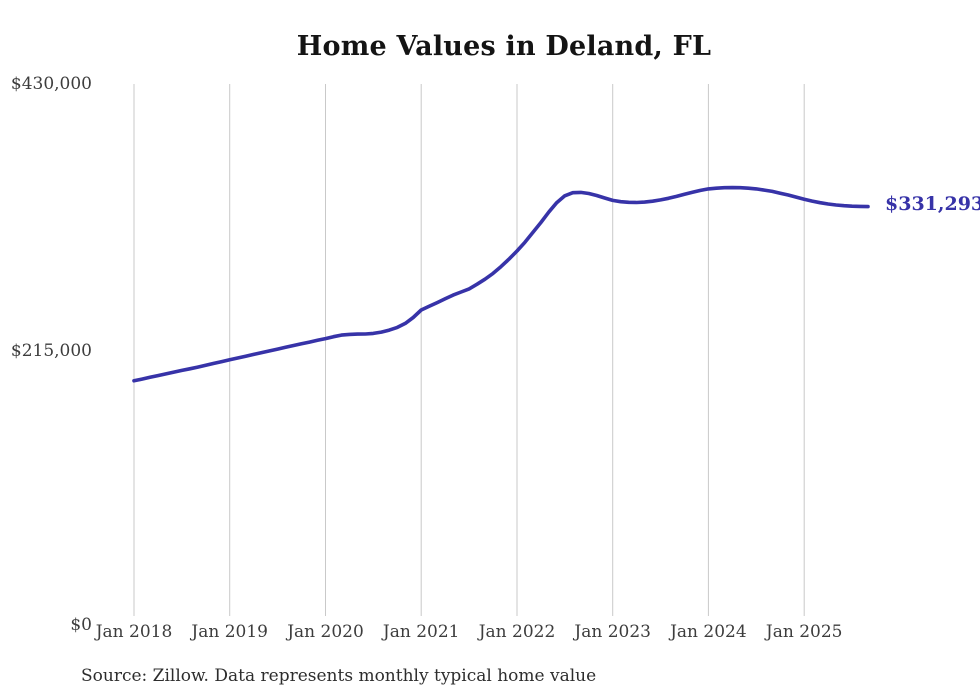  Describe the element at coordinates (708, 632) in the screenshot. I see `x-axis-label: Jan 2024` at that location.